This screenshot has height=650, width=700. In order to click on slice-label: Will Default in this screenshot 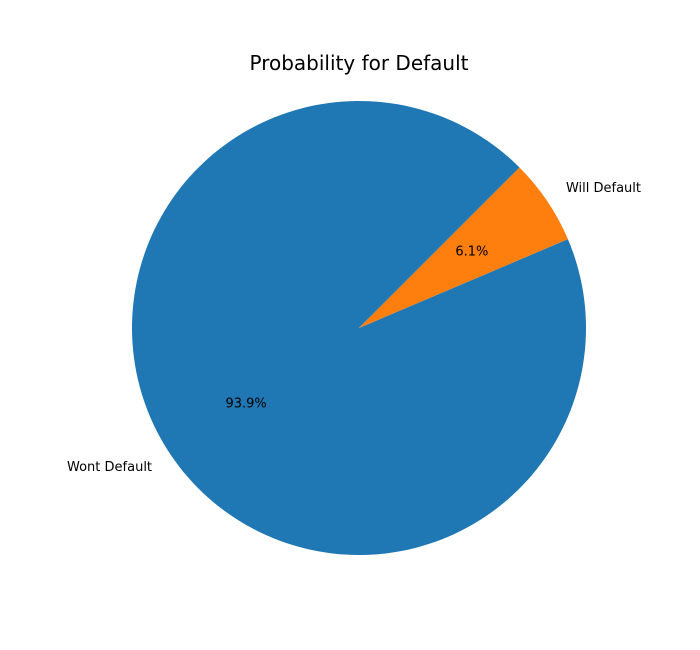, I will do `click(603, 188)`.